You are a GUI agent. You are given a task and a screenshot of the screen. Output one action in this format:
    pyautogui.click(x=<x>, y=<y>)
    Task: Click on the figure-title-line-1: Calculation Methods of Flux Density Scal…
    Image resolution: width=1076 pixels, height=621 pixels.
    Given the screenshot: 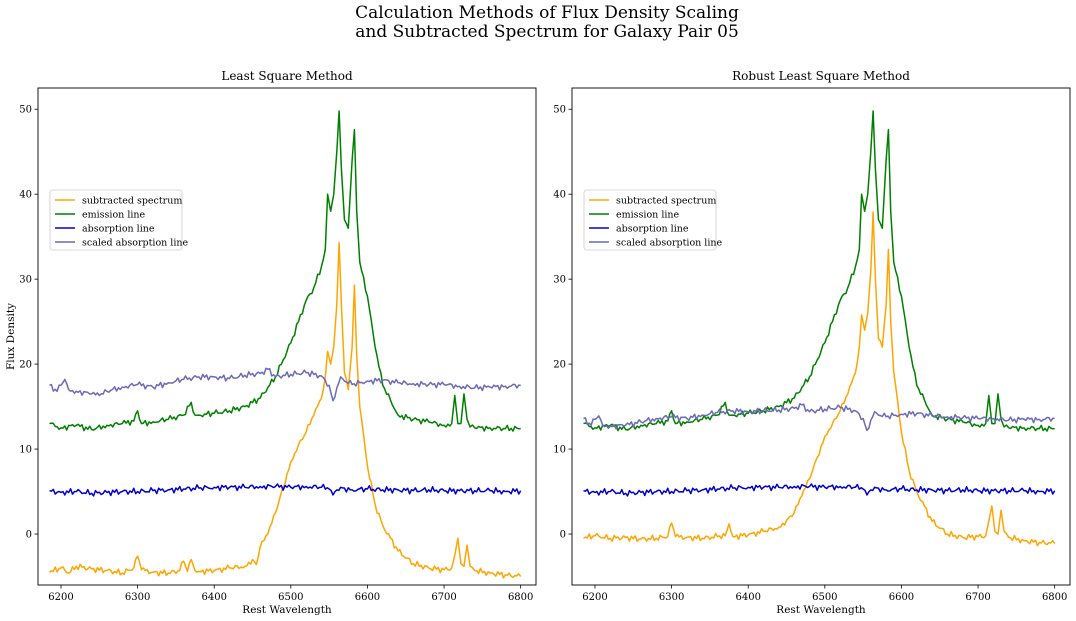 What is the action you would take?
    pyautogui.click(x=547, y=13)
    